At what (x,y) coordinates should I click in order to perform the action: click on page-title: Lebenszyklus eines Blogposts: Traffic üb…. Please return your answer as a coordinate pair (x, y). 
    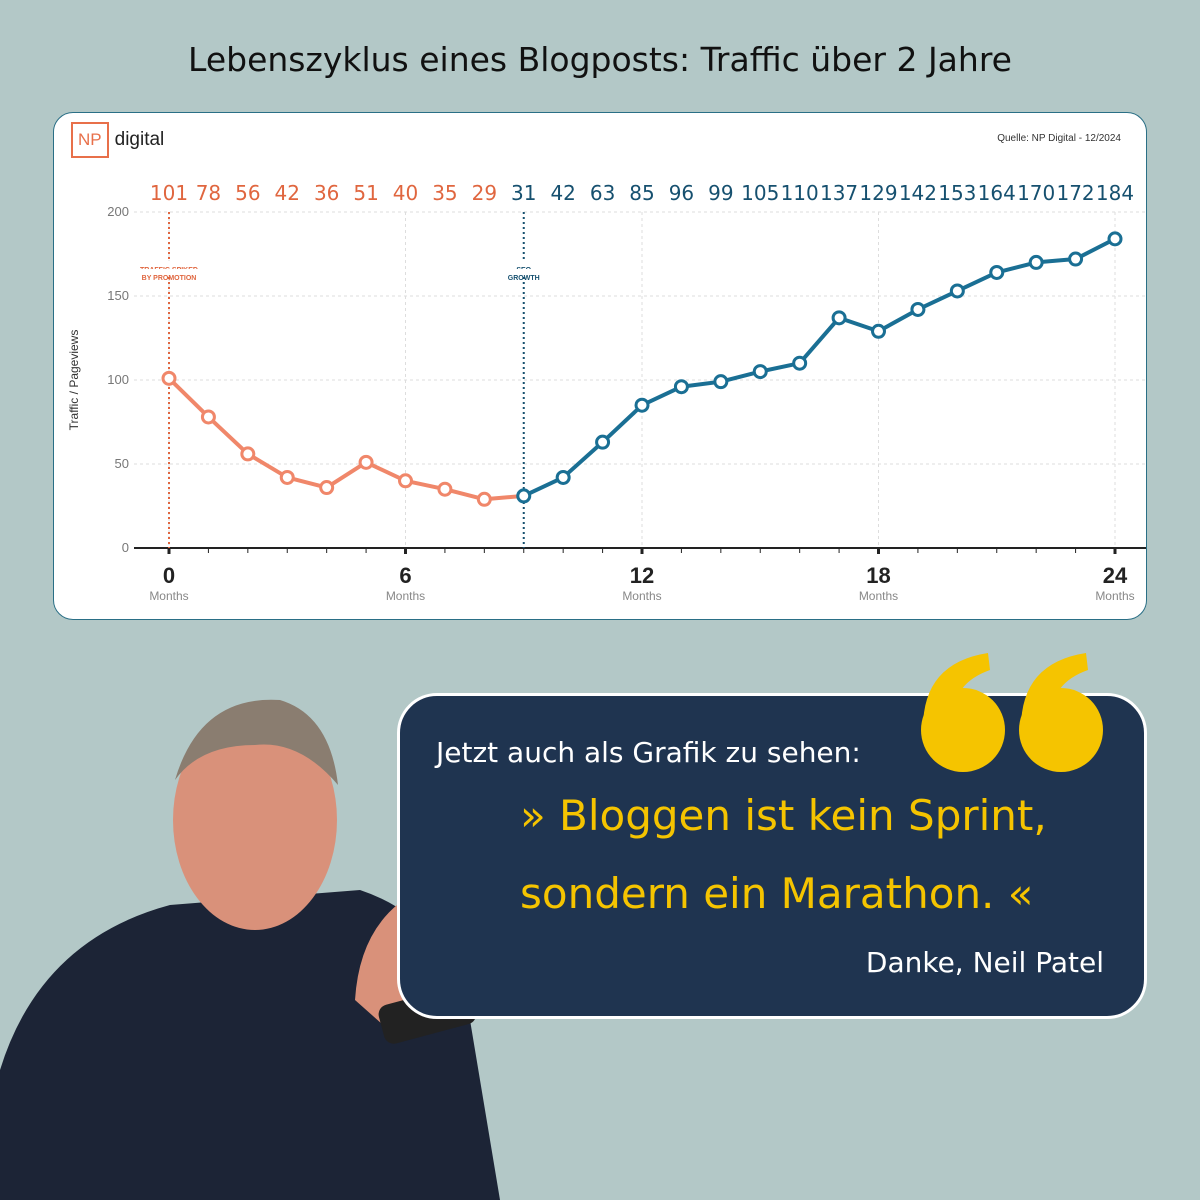
    Looking at the image, I should click on (600, 59).